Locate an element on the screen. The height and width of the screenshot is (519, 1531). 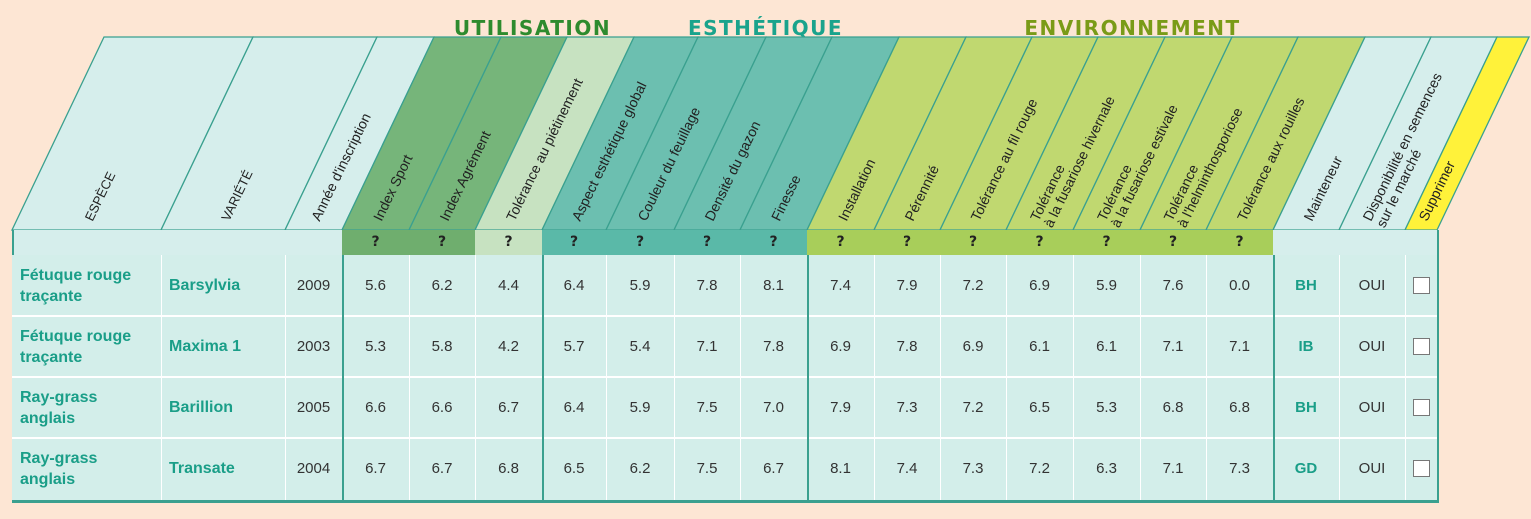
col-installation-help-icon: ? is located at coordinates (840, 242).